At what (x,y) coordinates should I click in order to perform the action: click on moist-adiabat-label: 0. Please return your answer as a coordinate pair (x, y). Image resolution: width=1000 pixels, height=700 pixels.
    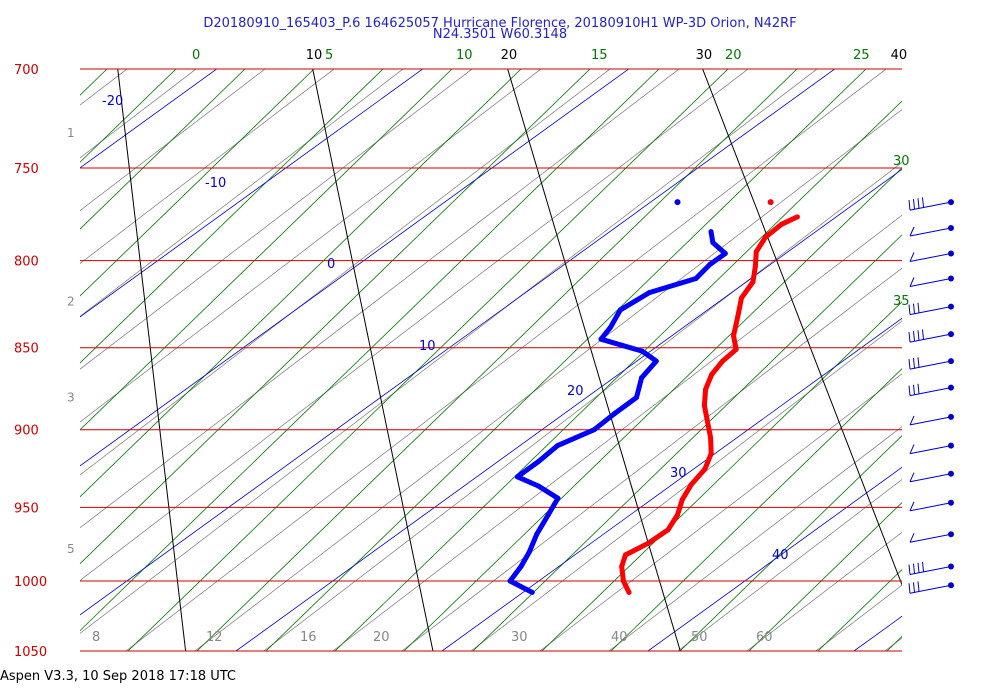
    Looking at the image, I should click on (196, 55).